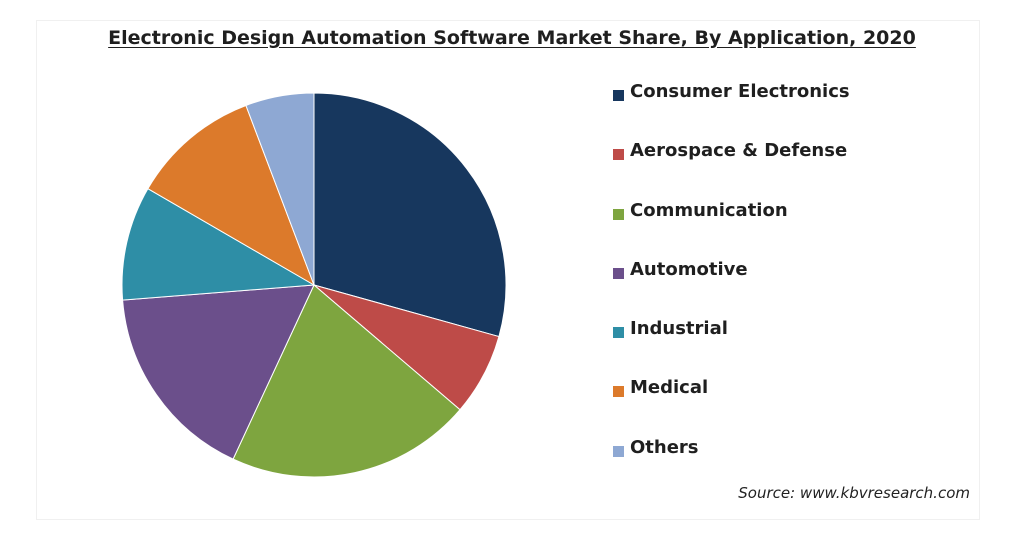 This screenshot has height=536, width=1024. Describe the element at coordinates (664, 447) in the screenshot. I see `legend-label: Others` at that location.